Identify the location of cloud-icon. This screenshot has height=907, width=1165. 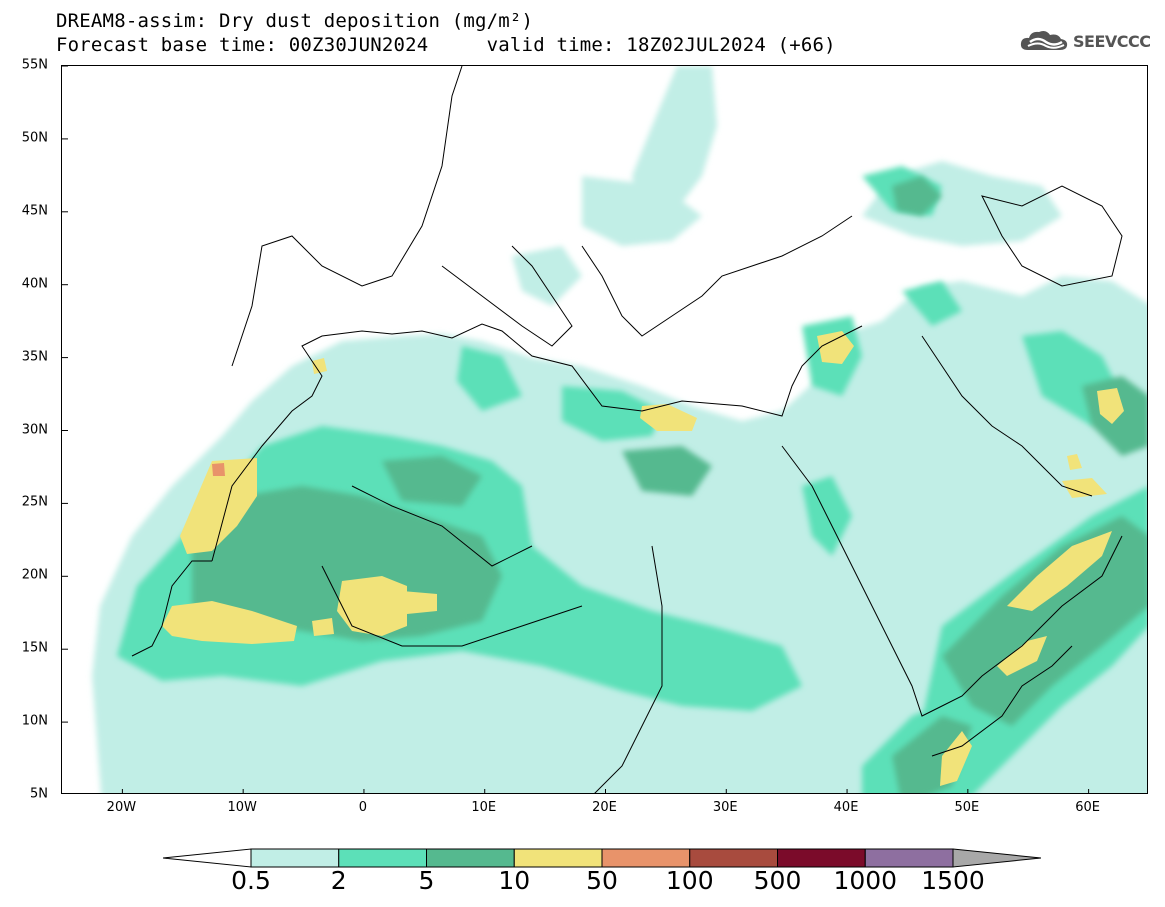
(1044, 40).